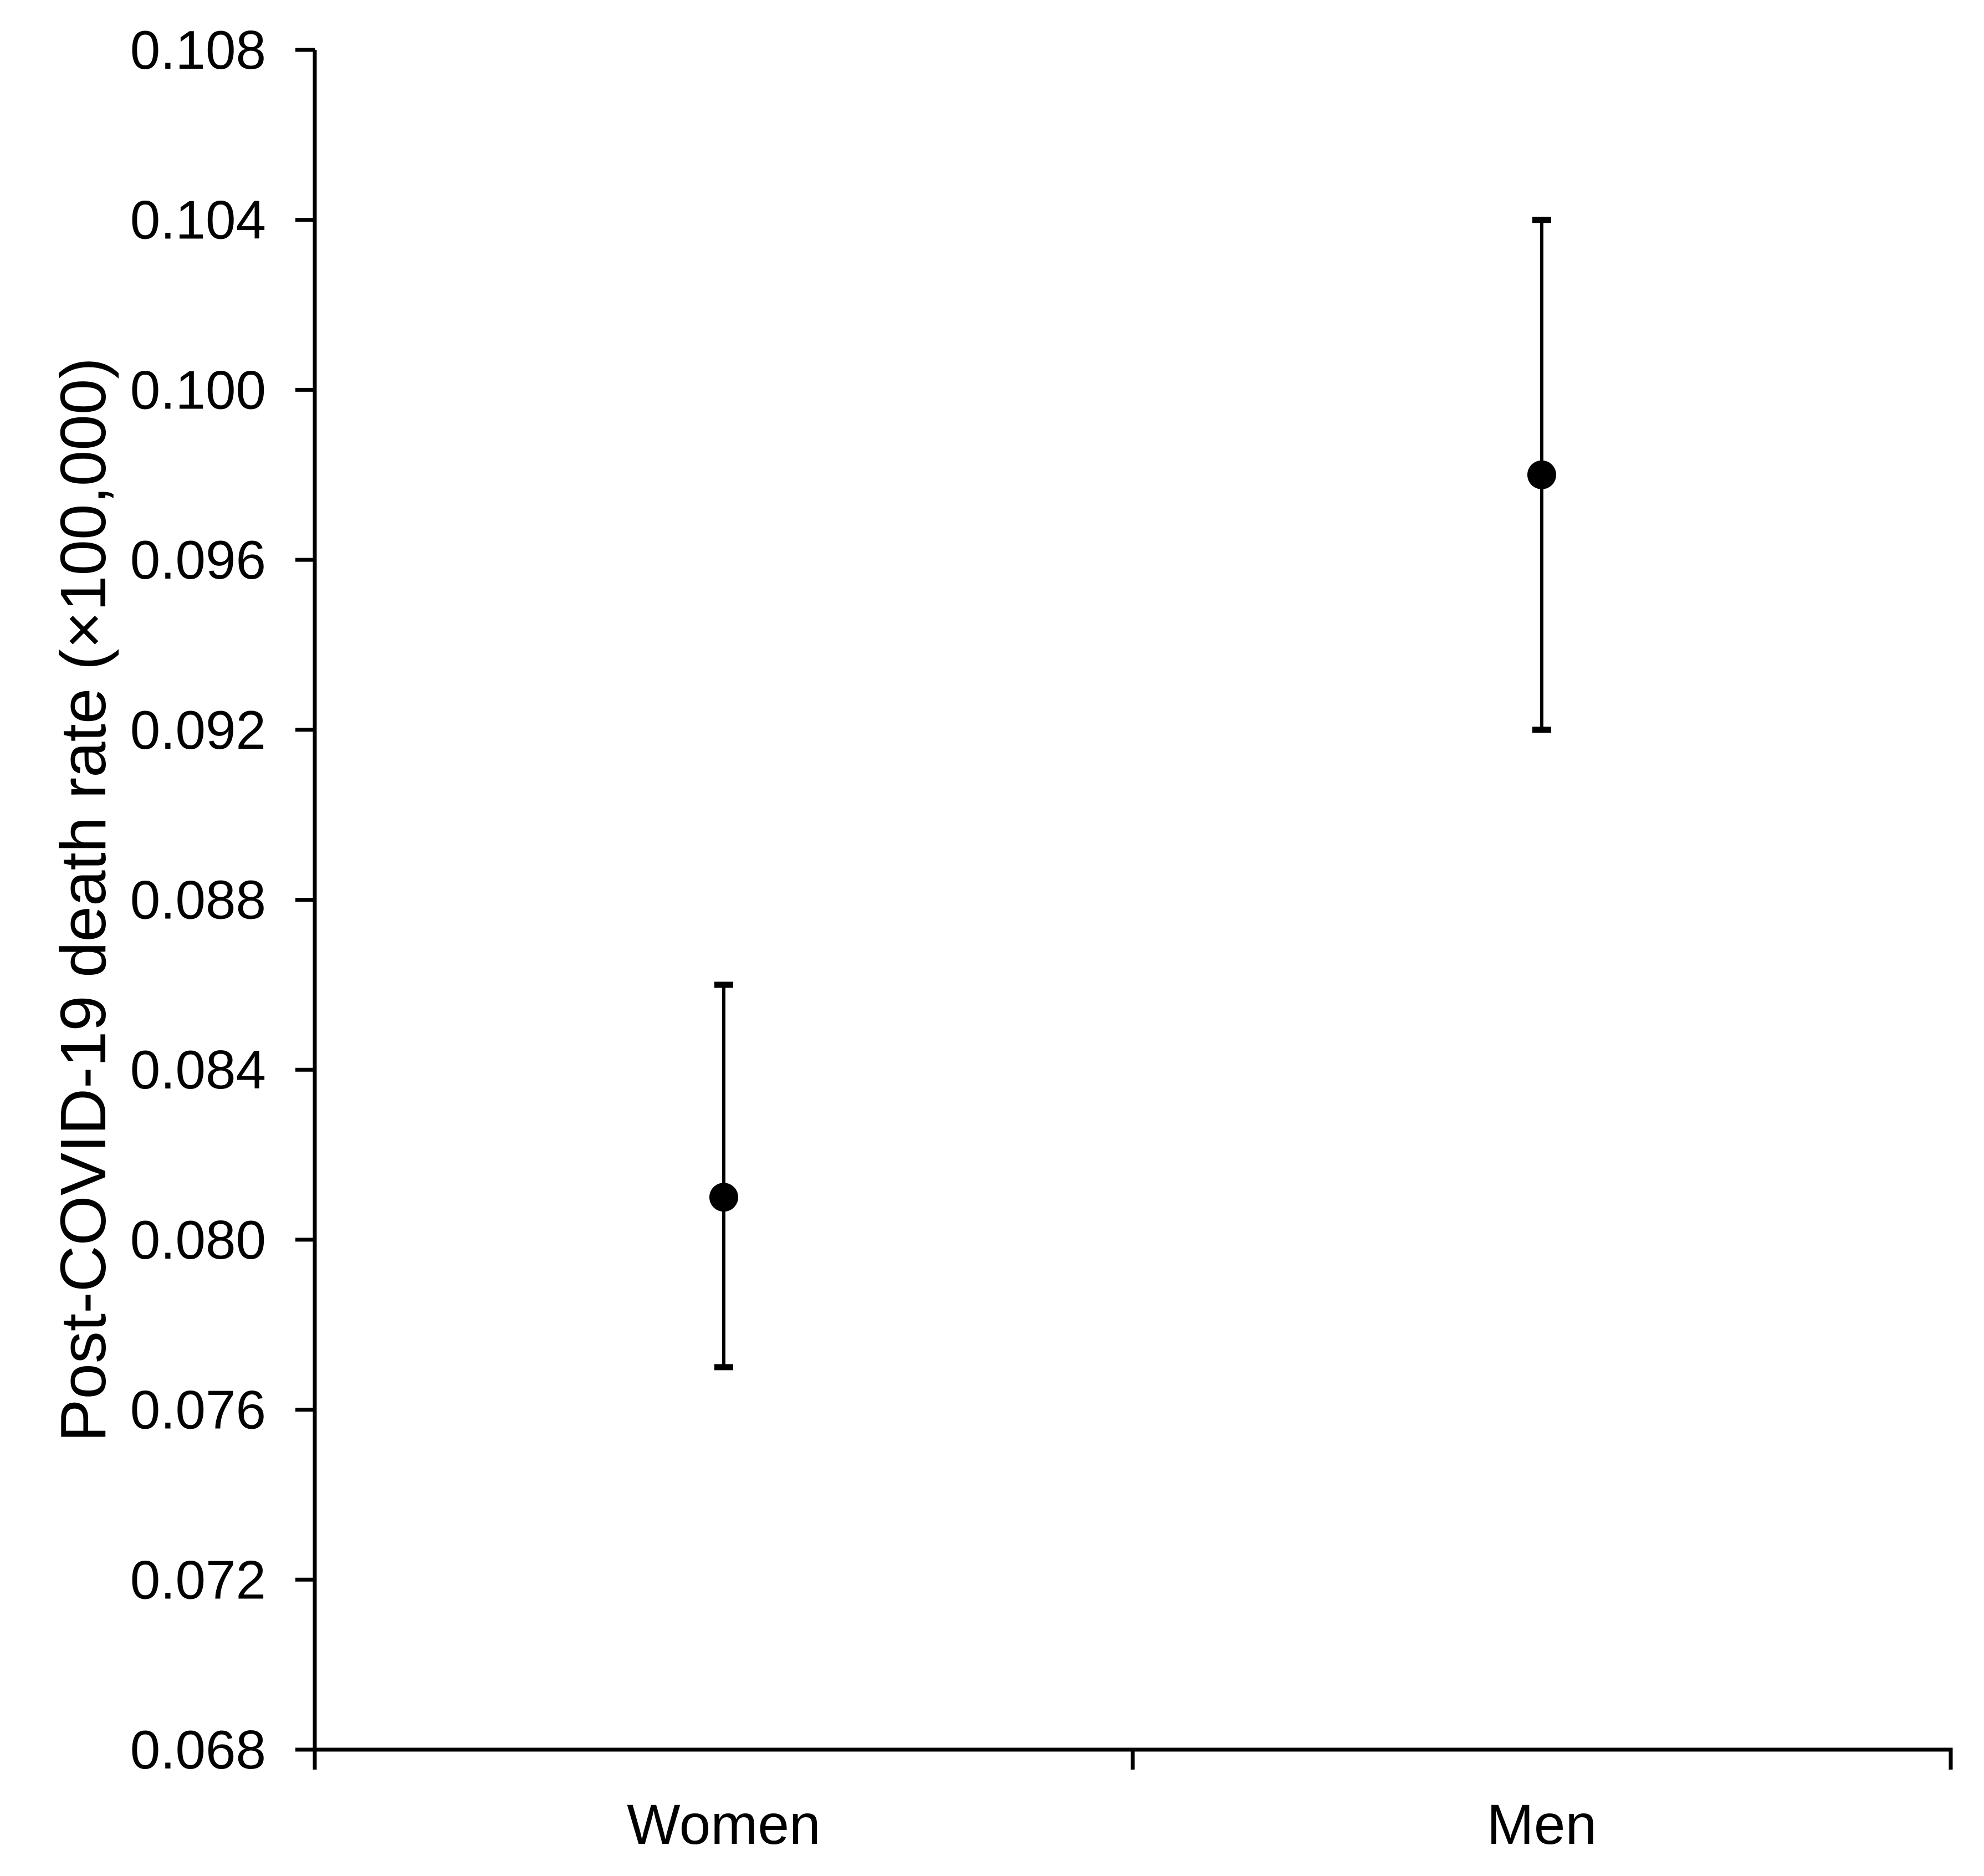 Image resolution: width=1984 pixels, height=1876 pixels. Describe the element at coordinates (1542, 1824) in the screenshot. I see `x-category-label: Men` at that location.